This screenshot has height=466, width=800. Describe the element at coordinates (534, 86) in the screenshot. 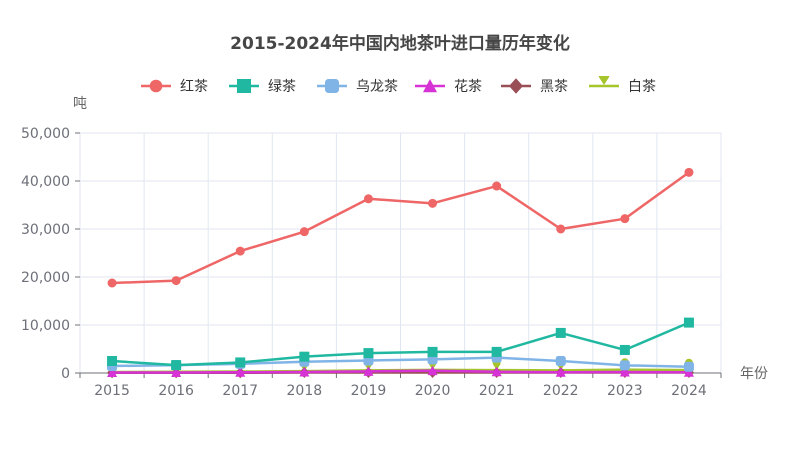

I see `legend-item-dark-tea: 黑茶` at that location.